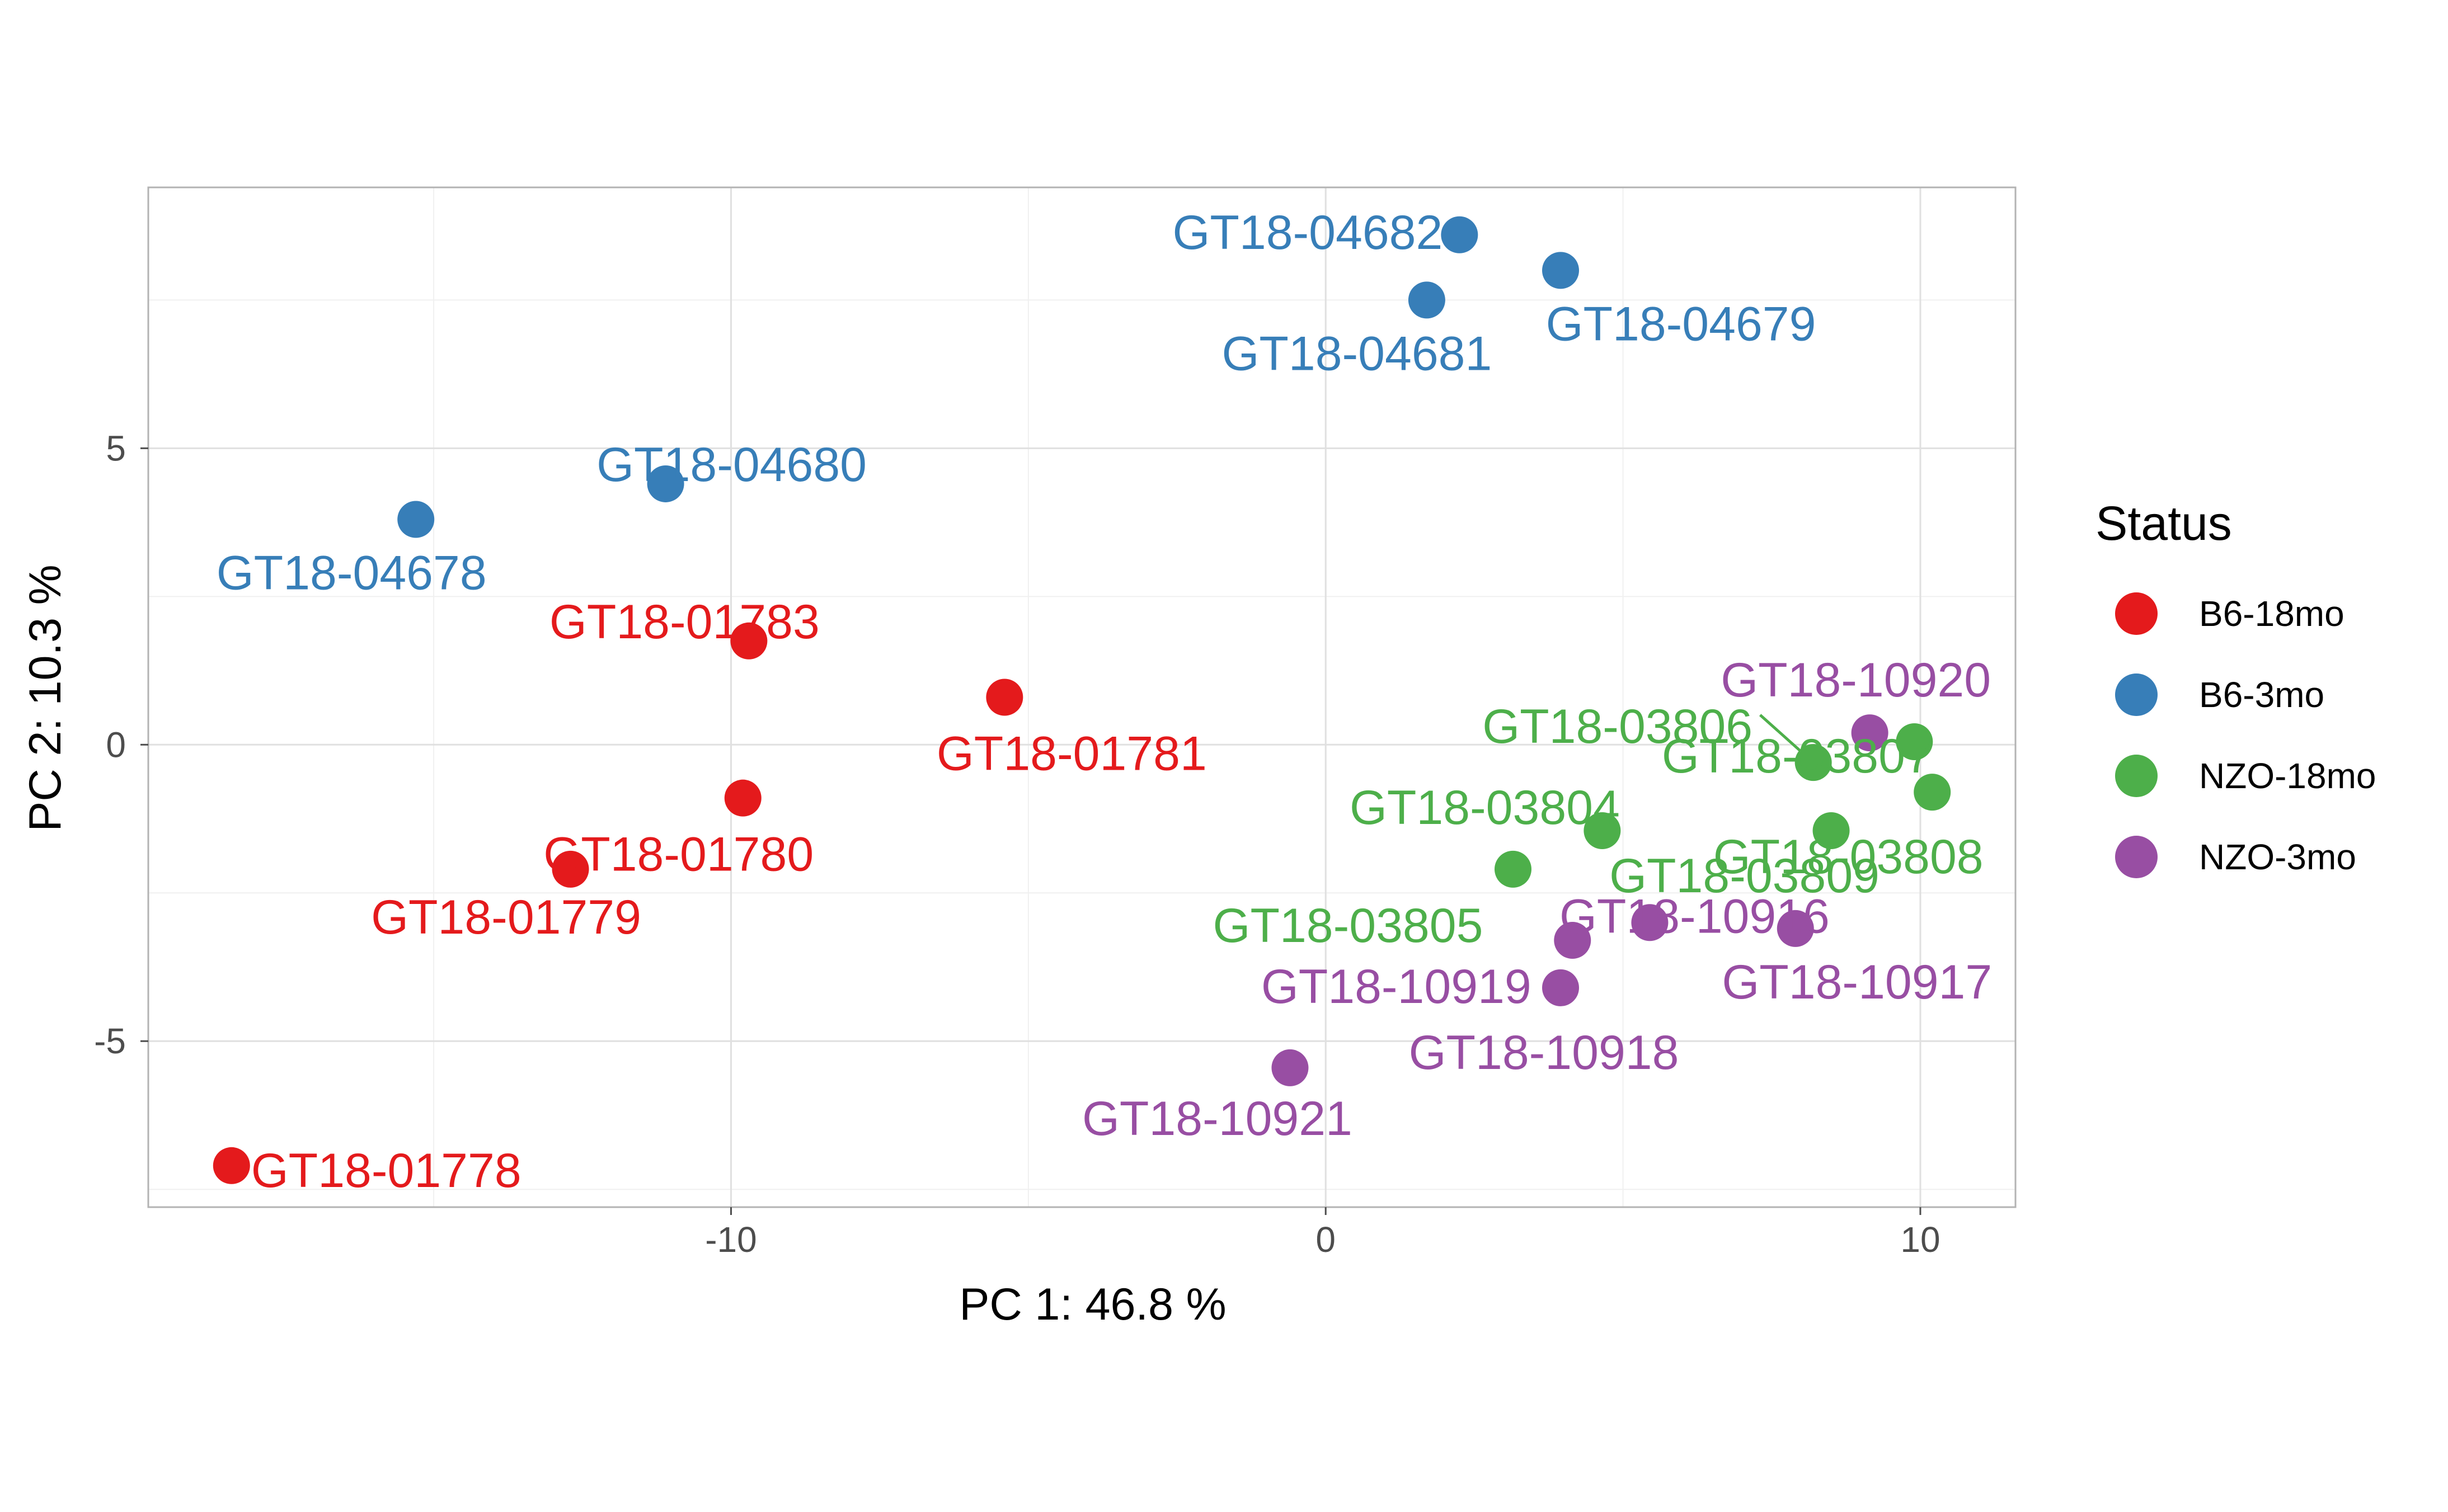 The height and width of the screenshot is (1512, 2448). Describe the element at coordinates (1396, 987) in the screenshot. I see `point-label: GT18-10919` at that location.